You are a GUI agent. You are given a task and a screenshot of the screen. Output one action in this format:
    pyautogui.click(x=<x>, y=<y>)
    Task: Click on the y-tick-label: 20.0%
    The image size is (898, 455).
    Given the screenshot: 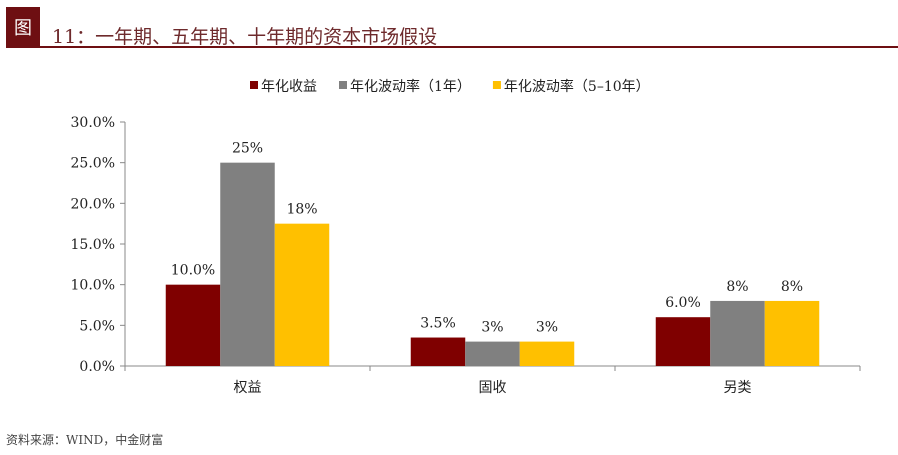 What is the action you would take?
    pyautogui.click(x=93, y=204)
    